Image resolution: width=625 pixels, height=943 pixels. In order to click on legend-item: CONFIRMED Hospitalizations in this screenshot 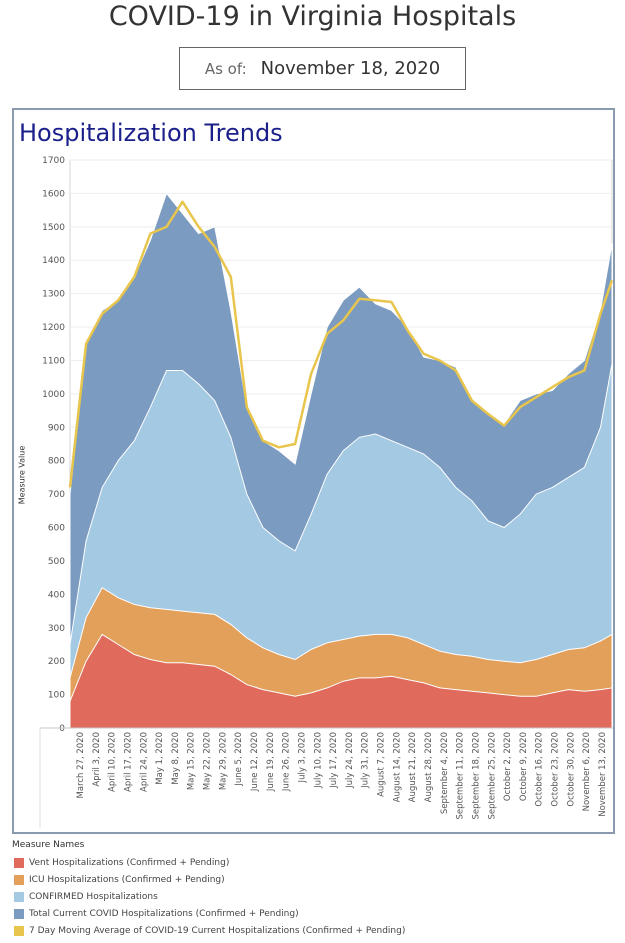, I will do `click(312, 896)`.